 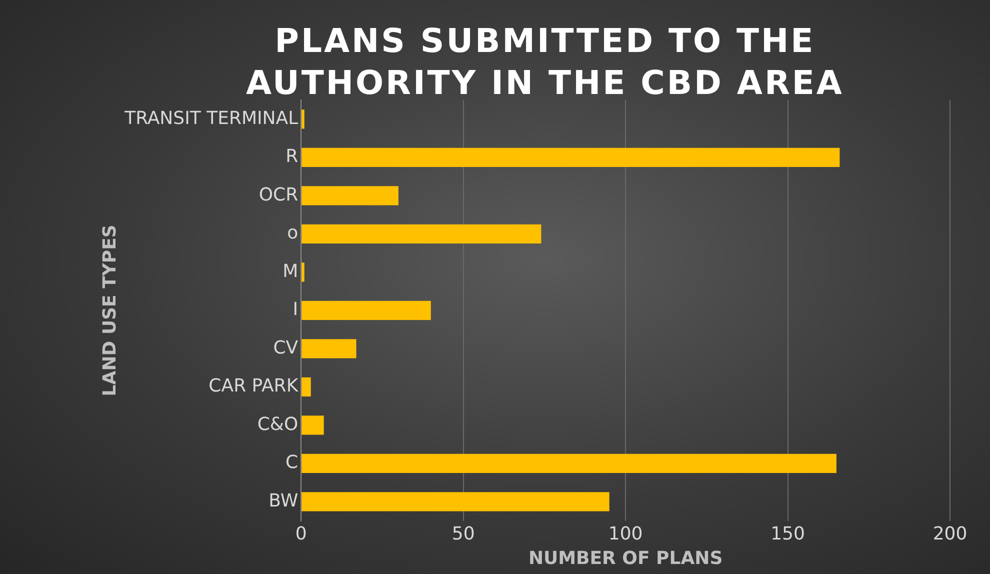 I want to click on y-tick-label: OCR, so click(x=278, y=195).